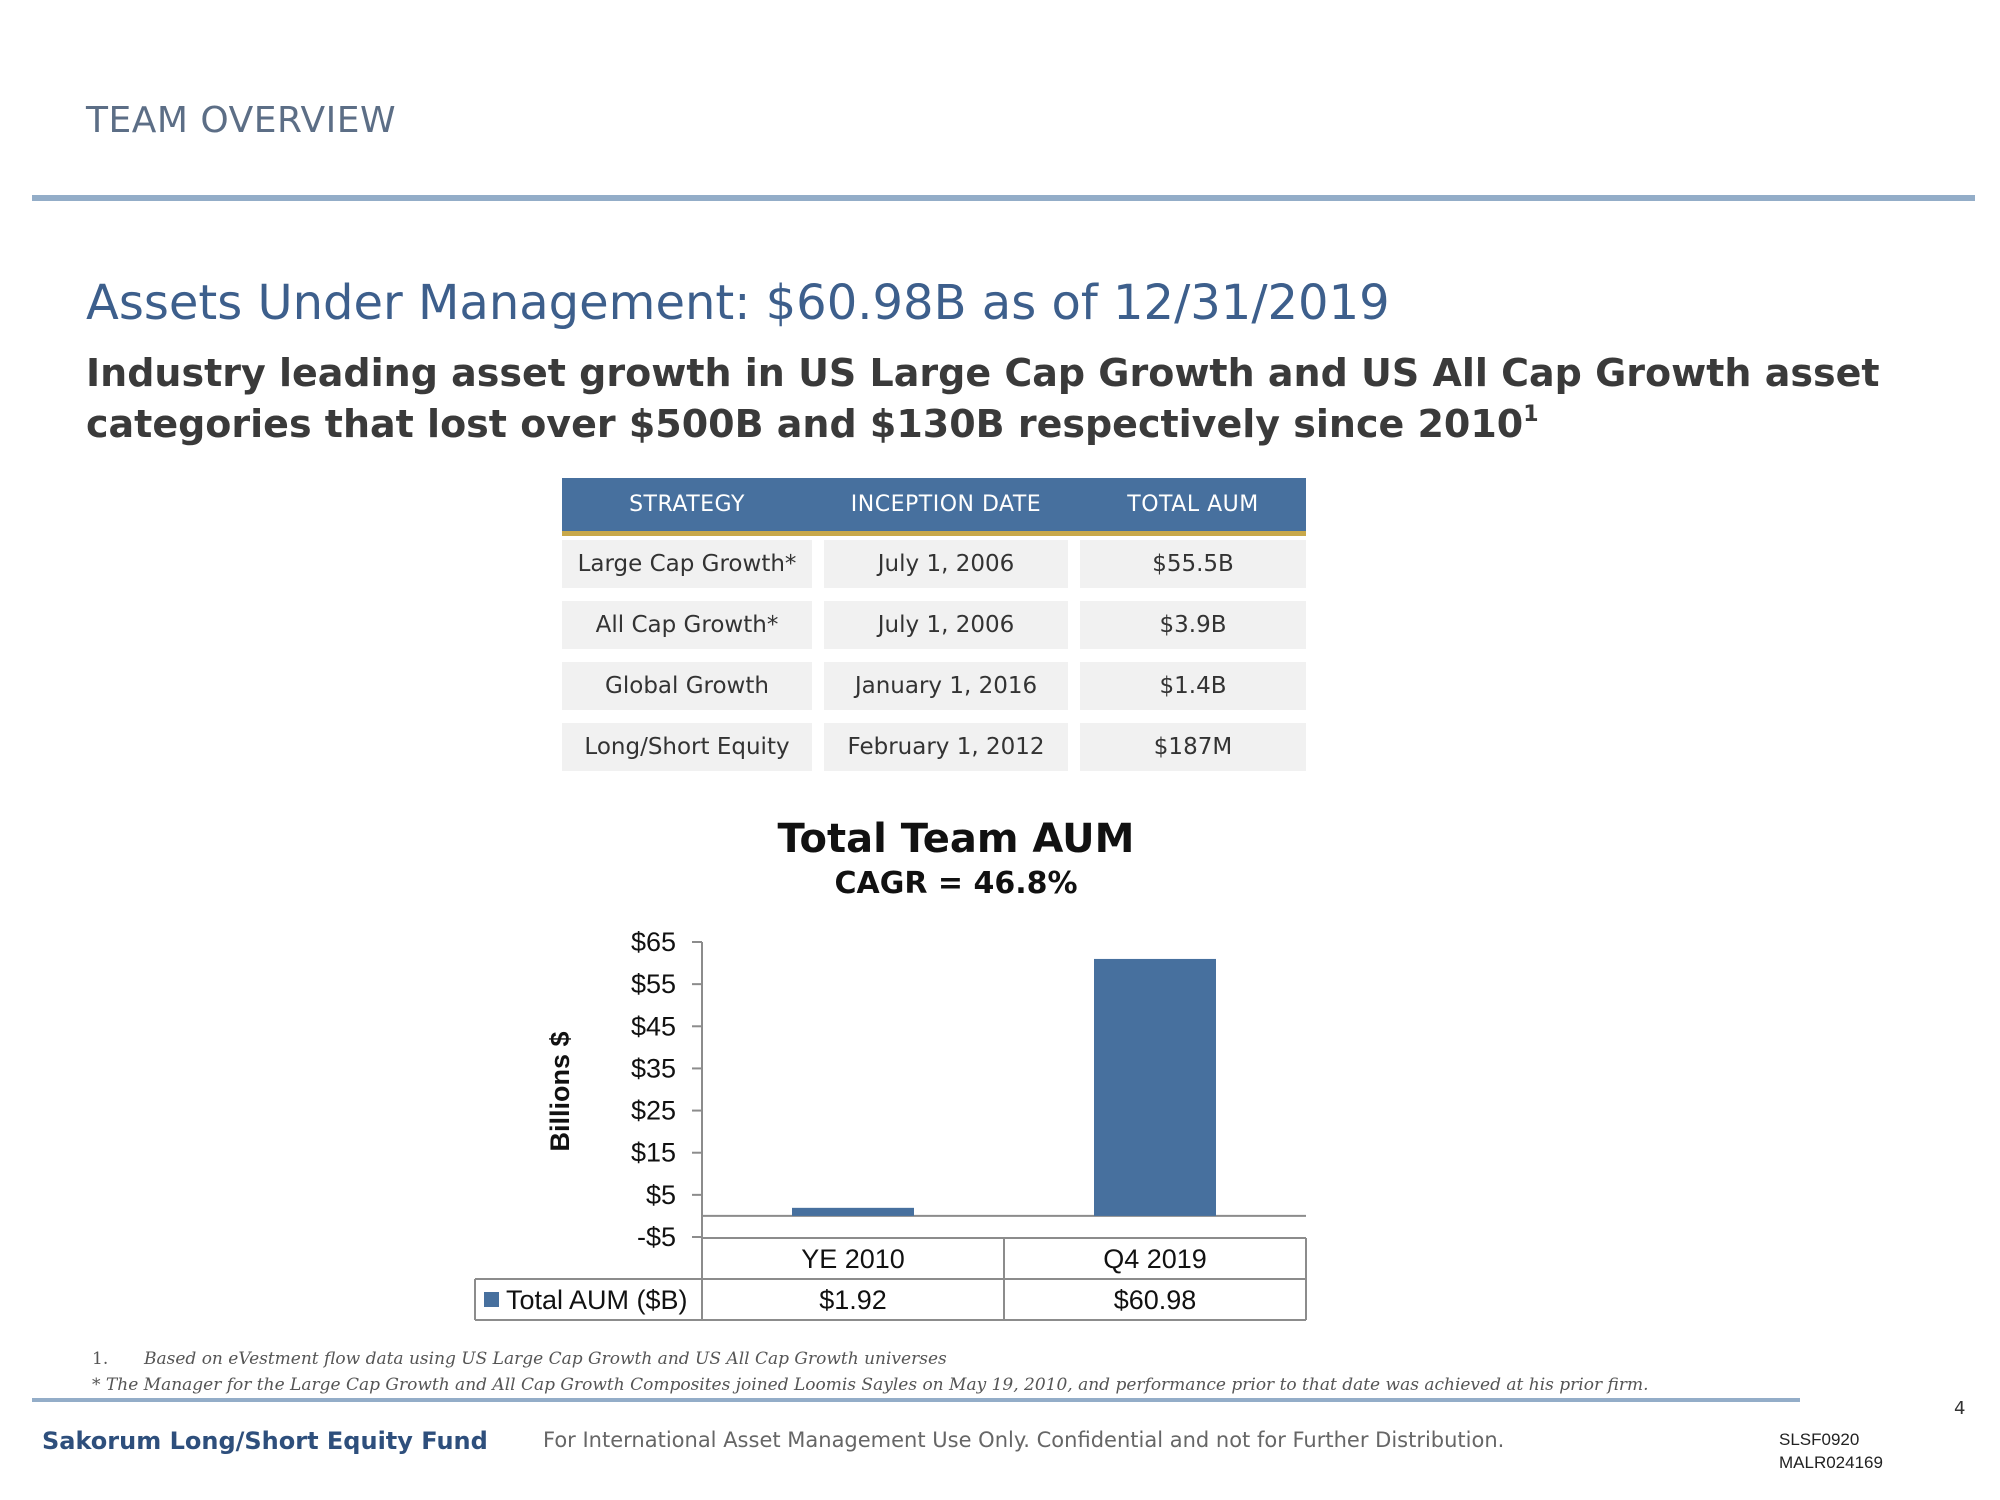 This screenshot has height=1500, width=2000. What do you see at coordinates (1155, 1259) in the screenshot?
I see `x-category-label: Q4 2019` at bounding box center [1155, 1259].